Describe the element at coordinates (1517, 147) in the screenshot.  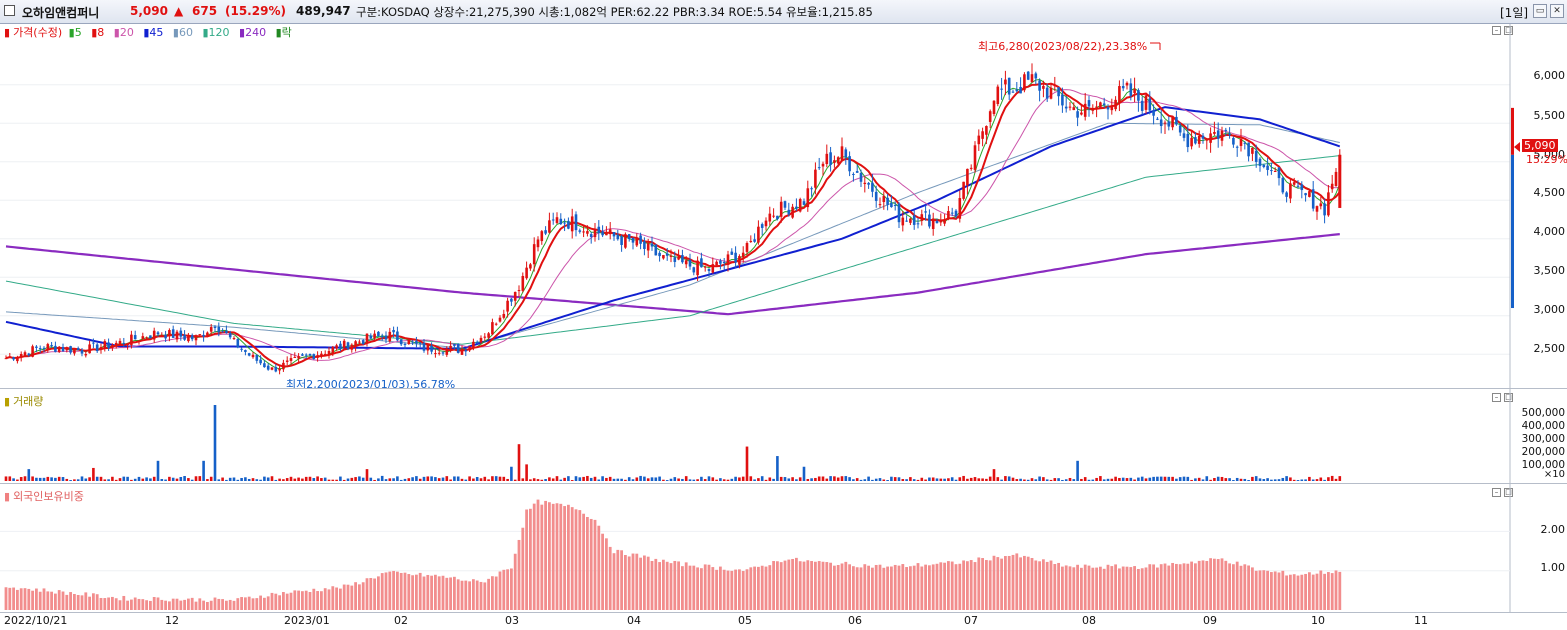
I see `current-price-pointer-icon` at that location.